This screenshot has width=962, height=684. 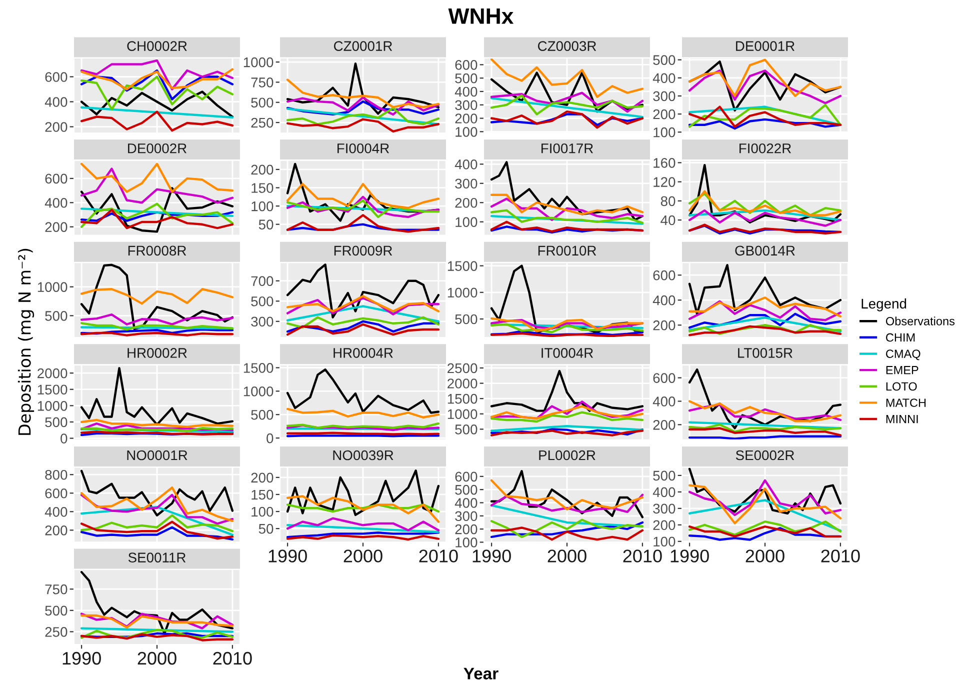 What do you see at coordinates (481, 674) in the screenshot?
I see `text: Year` at bounding box center [481, 674].